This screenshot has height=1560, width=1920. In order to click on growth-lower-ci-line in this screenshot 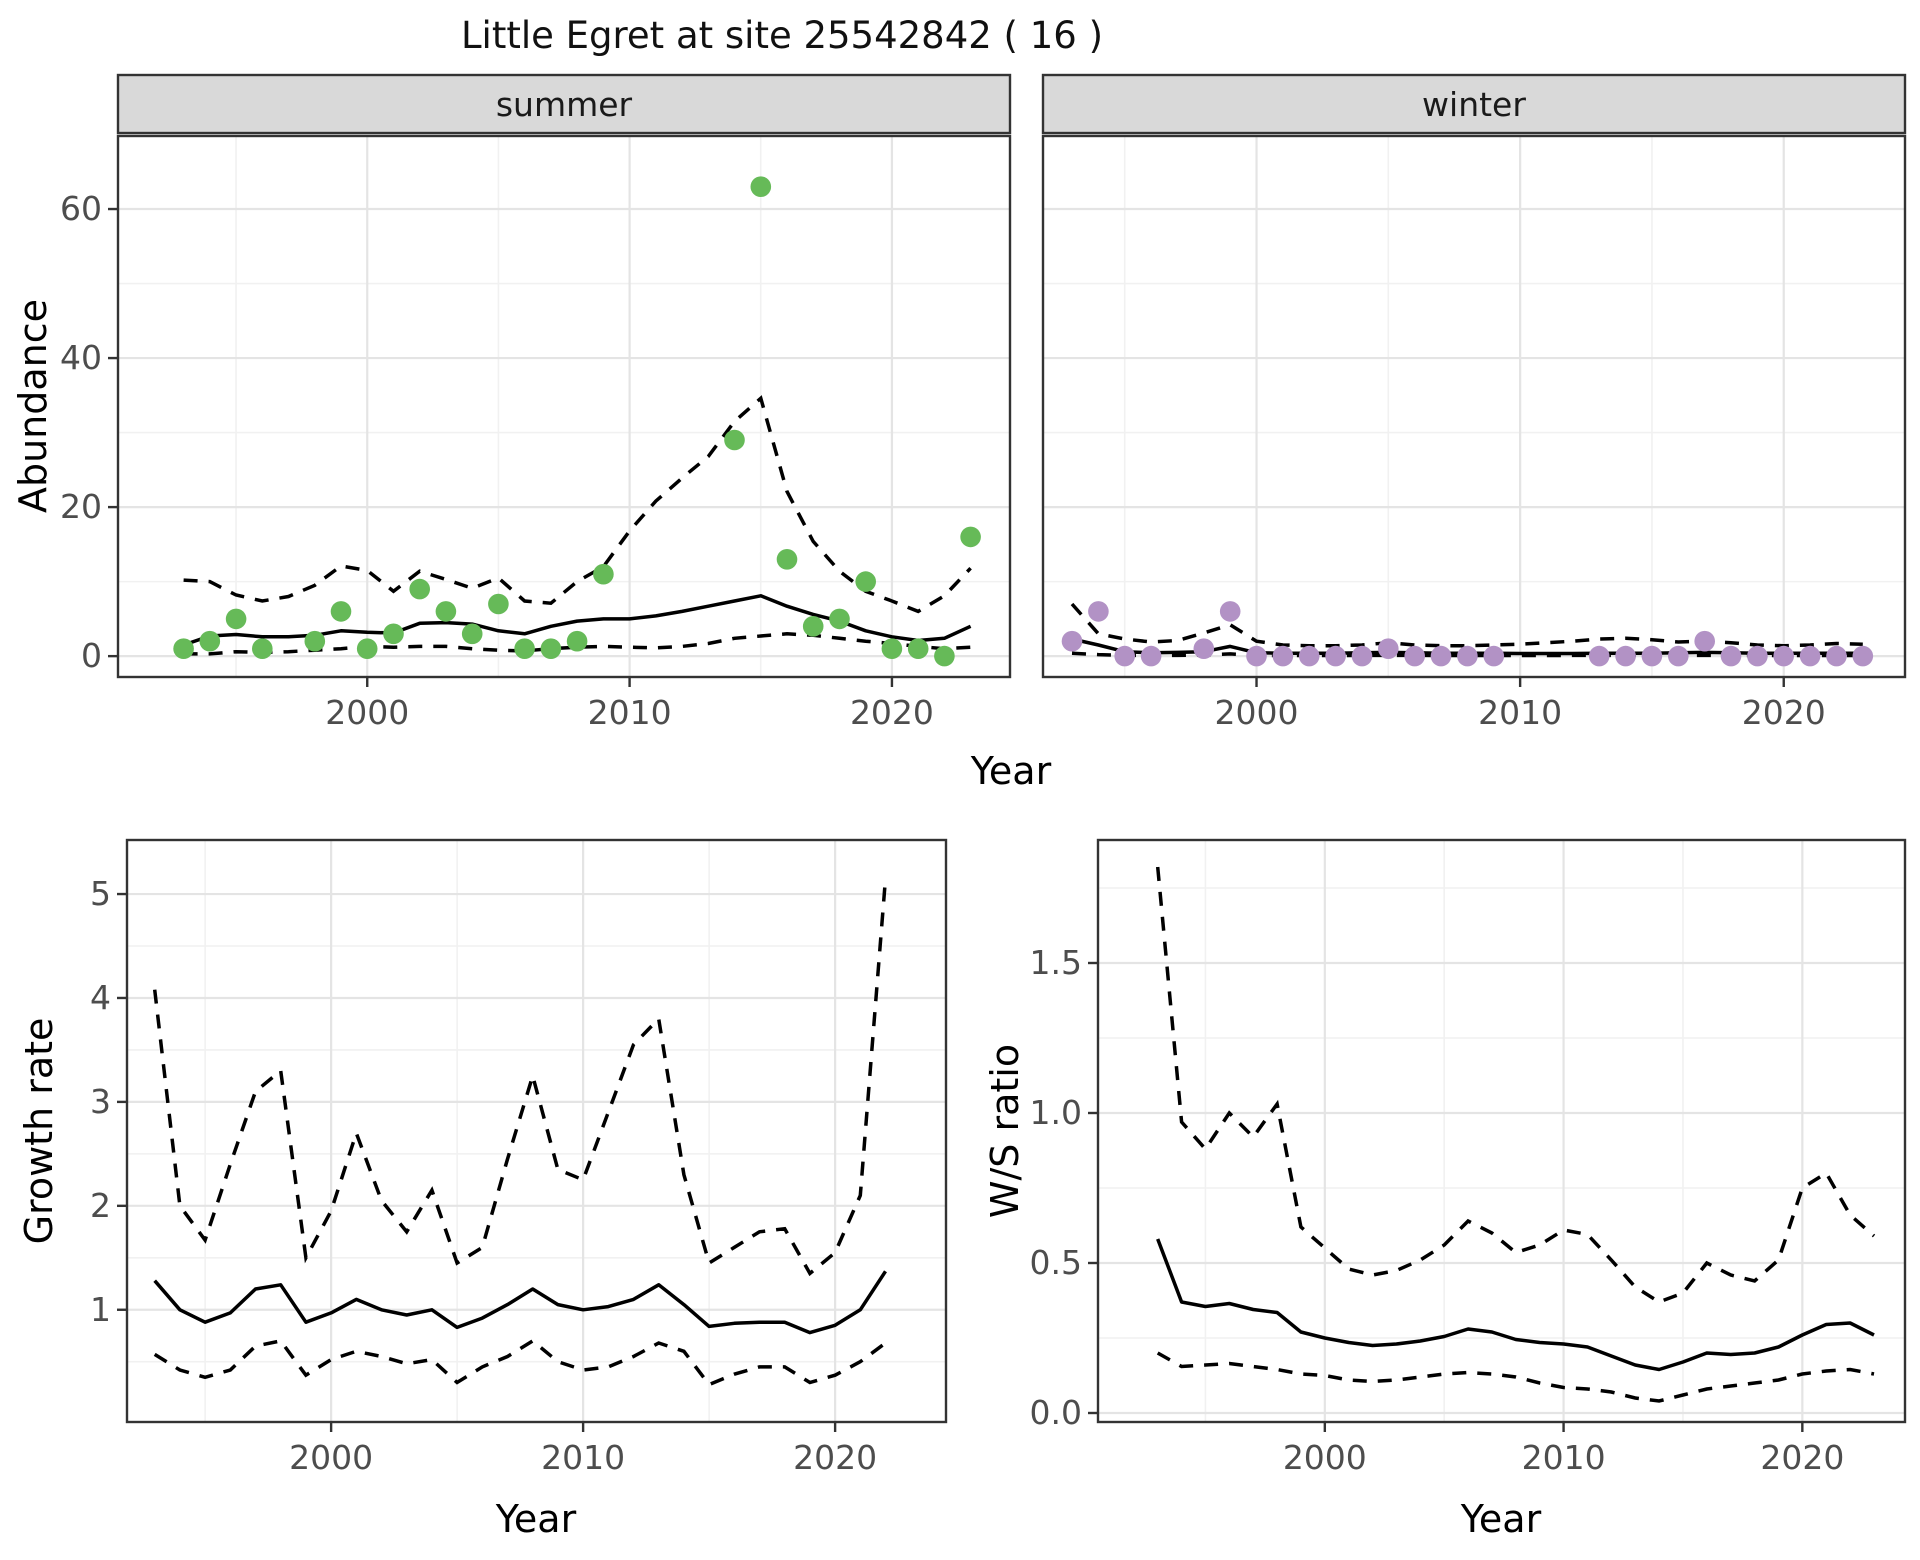, I will do `click(520, 1362)`.